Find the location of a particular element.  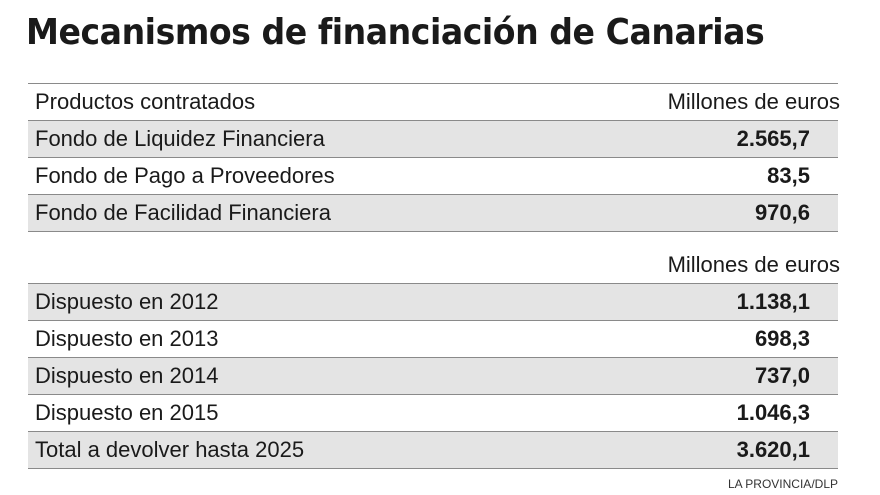

table-row: Dispuesto en 2014 737,0 is located at coordinates (433, 376).